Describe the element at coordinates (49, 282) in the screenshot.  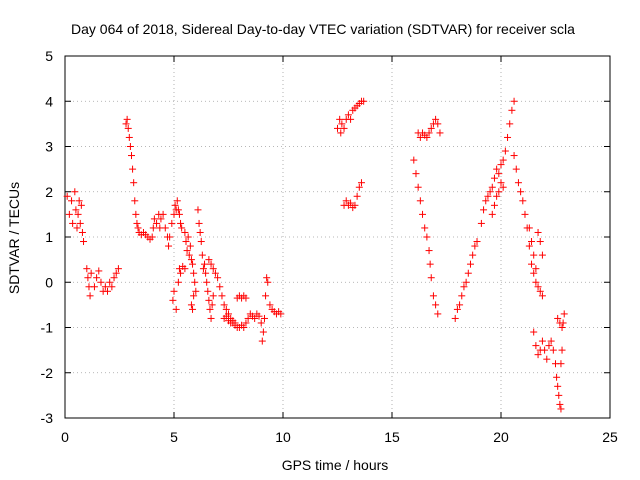
I see `y-tick-label: 0` at that location.